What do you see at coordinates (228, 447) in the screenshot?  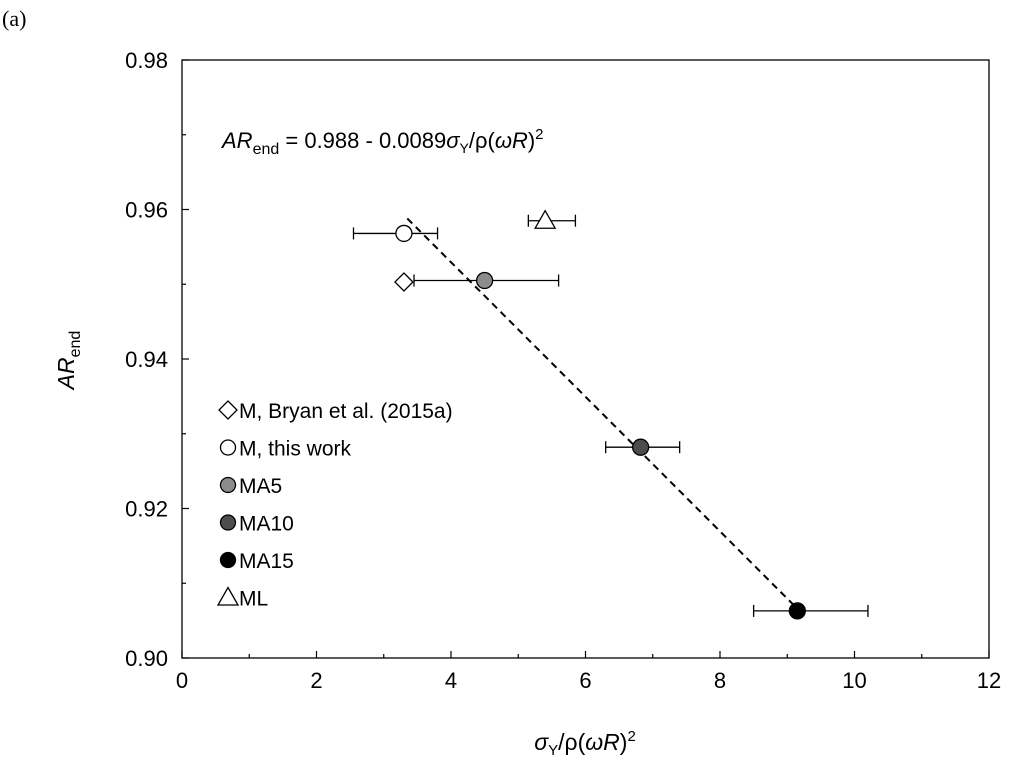 I see `legend-marker-m-this-work` at bounding box center [228, 447].